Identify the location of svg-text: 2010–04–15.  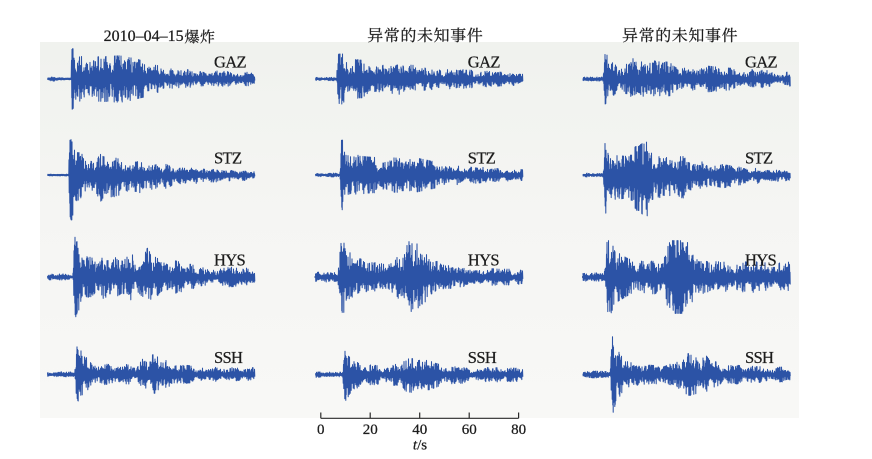
(144, 36).